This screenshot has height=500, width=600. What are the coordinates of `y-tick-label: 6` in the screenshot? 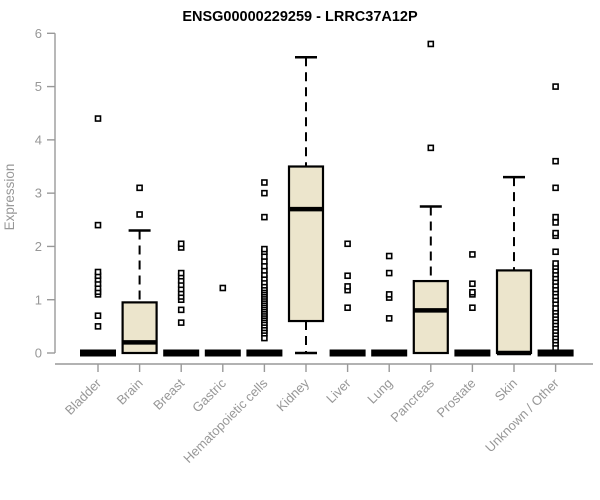 It's located at (38, 33).